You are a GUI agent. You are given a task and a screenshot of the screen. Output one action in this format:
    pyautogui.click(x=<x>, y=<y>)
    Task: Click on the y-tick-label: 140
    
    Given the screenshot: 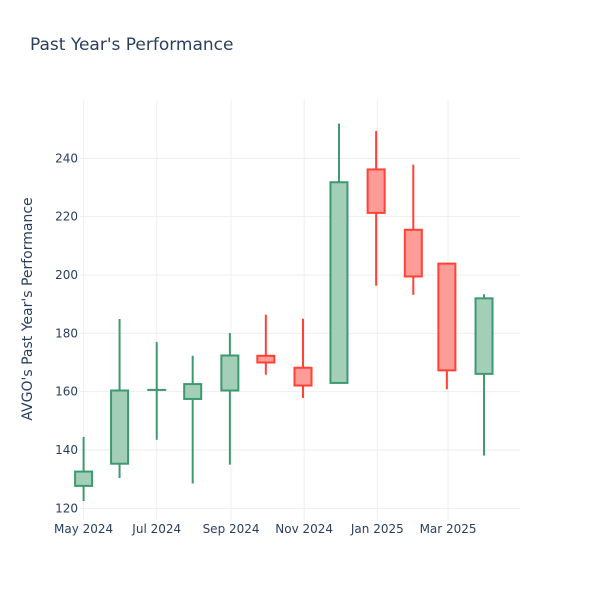 What is the action you would take?
    pyautogui.click(x=66, y=450)
    